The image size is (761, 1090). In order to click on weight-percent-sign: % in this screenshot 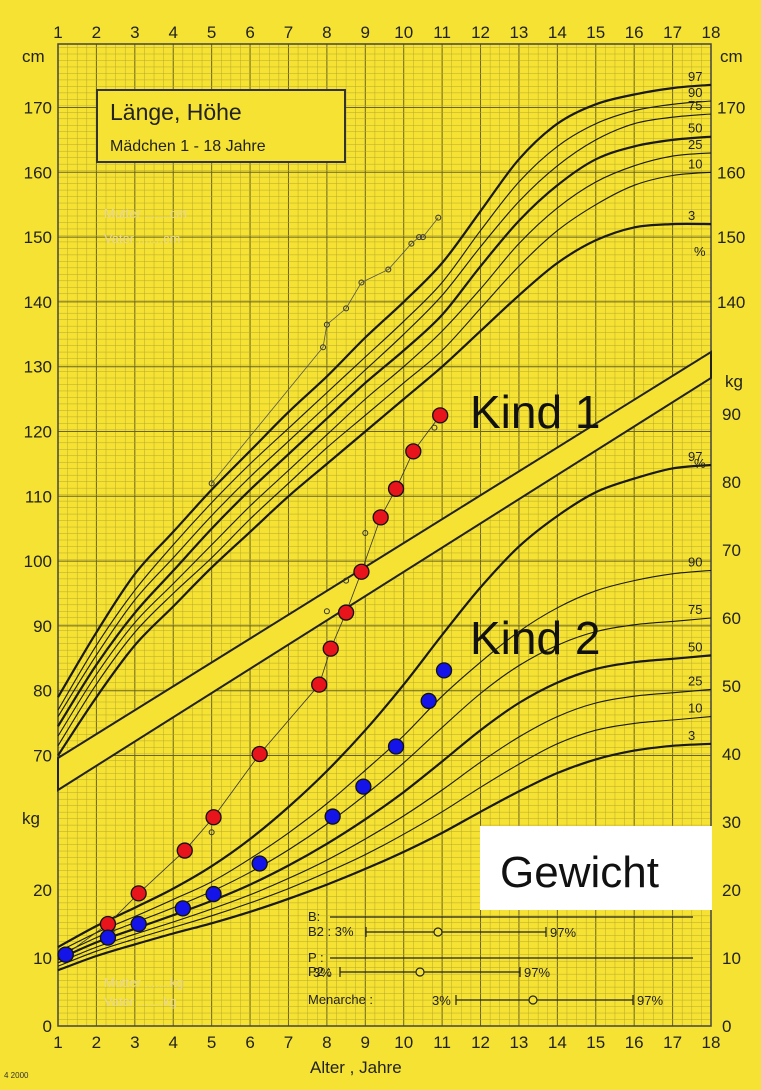, I will do `click(700, 463)`.